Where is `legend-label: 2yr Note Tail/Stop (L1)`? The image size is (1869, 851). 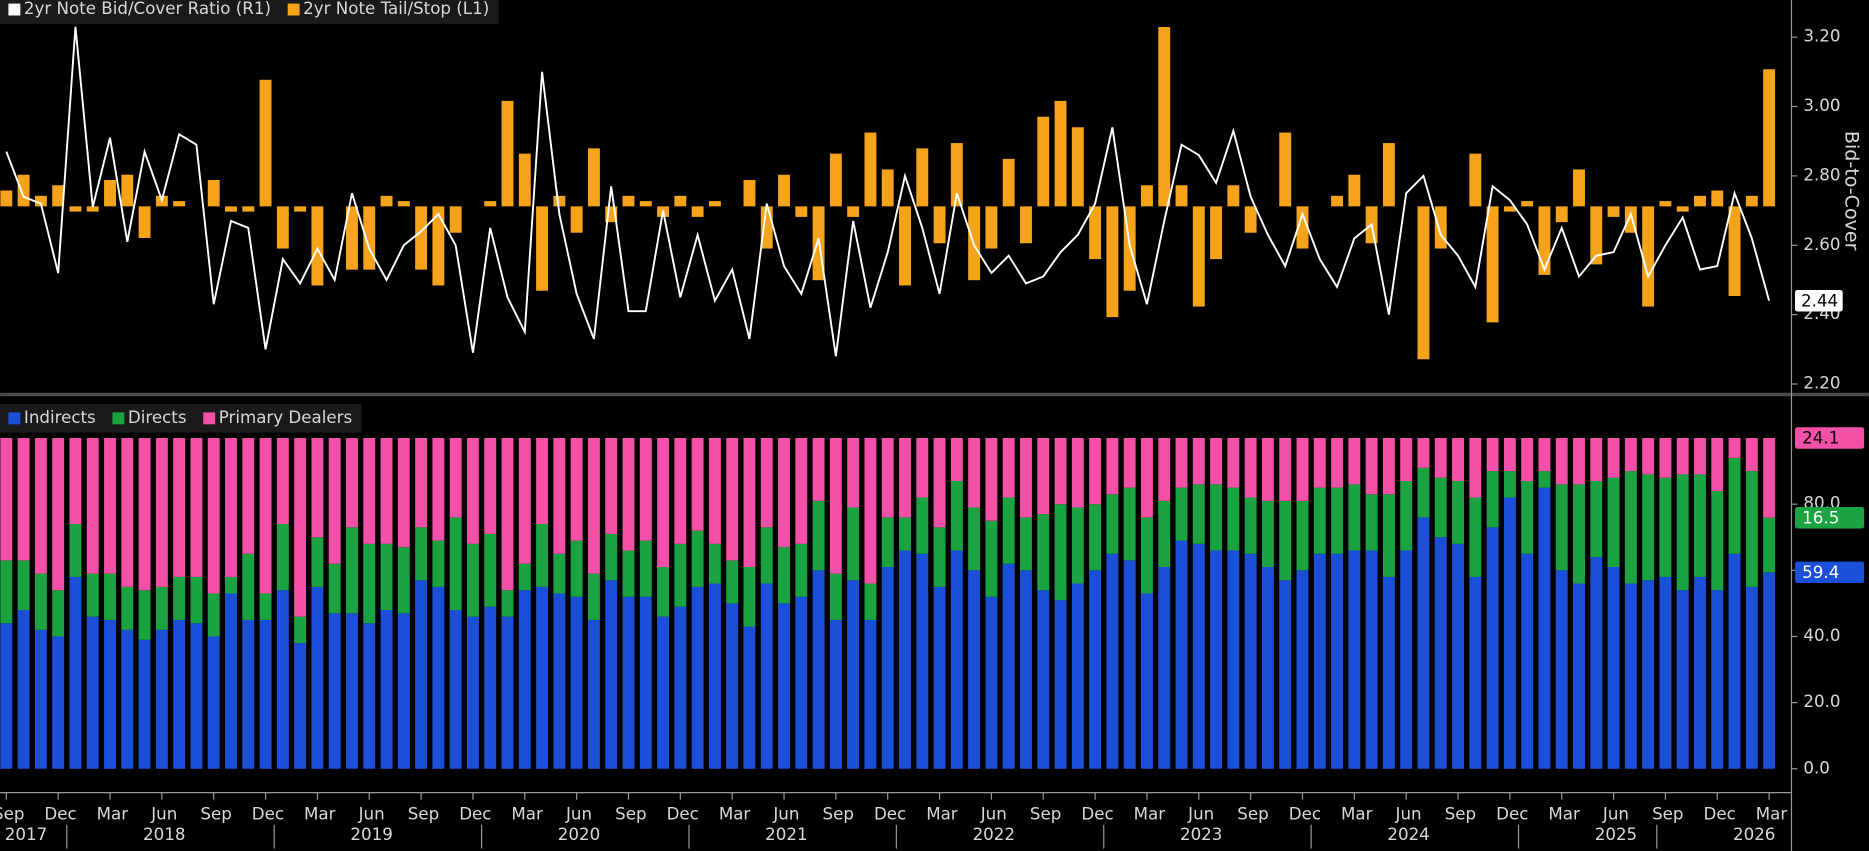 legend-label: 2yr Note Tail/Stop (L1) is located at coordinates (396, 9).